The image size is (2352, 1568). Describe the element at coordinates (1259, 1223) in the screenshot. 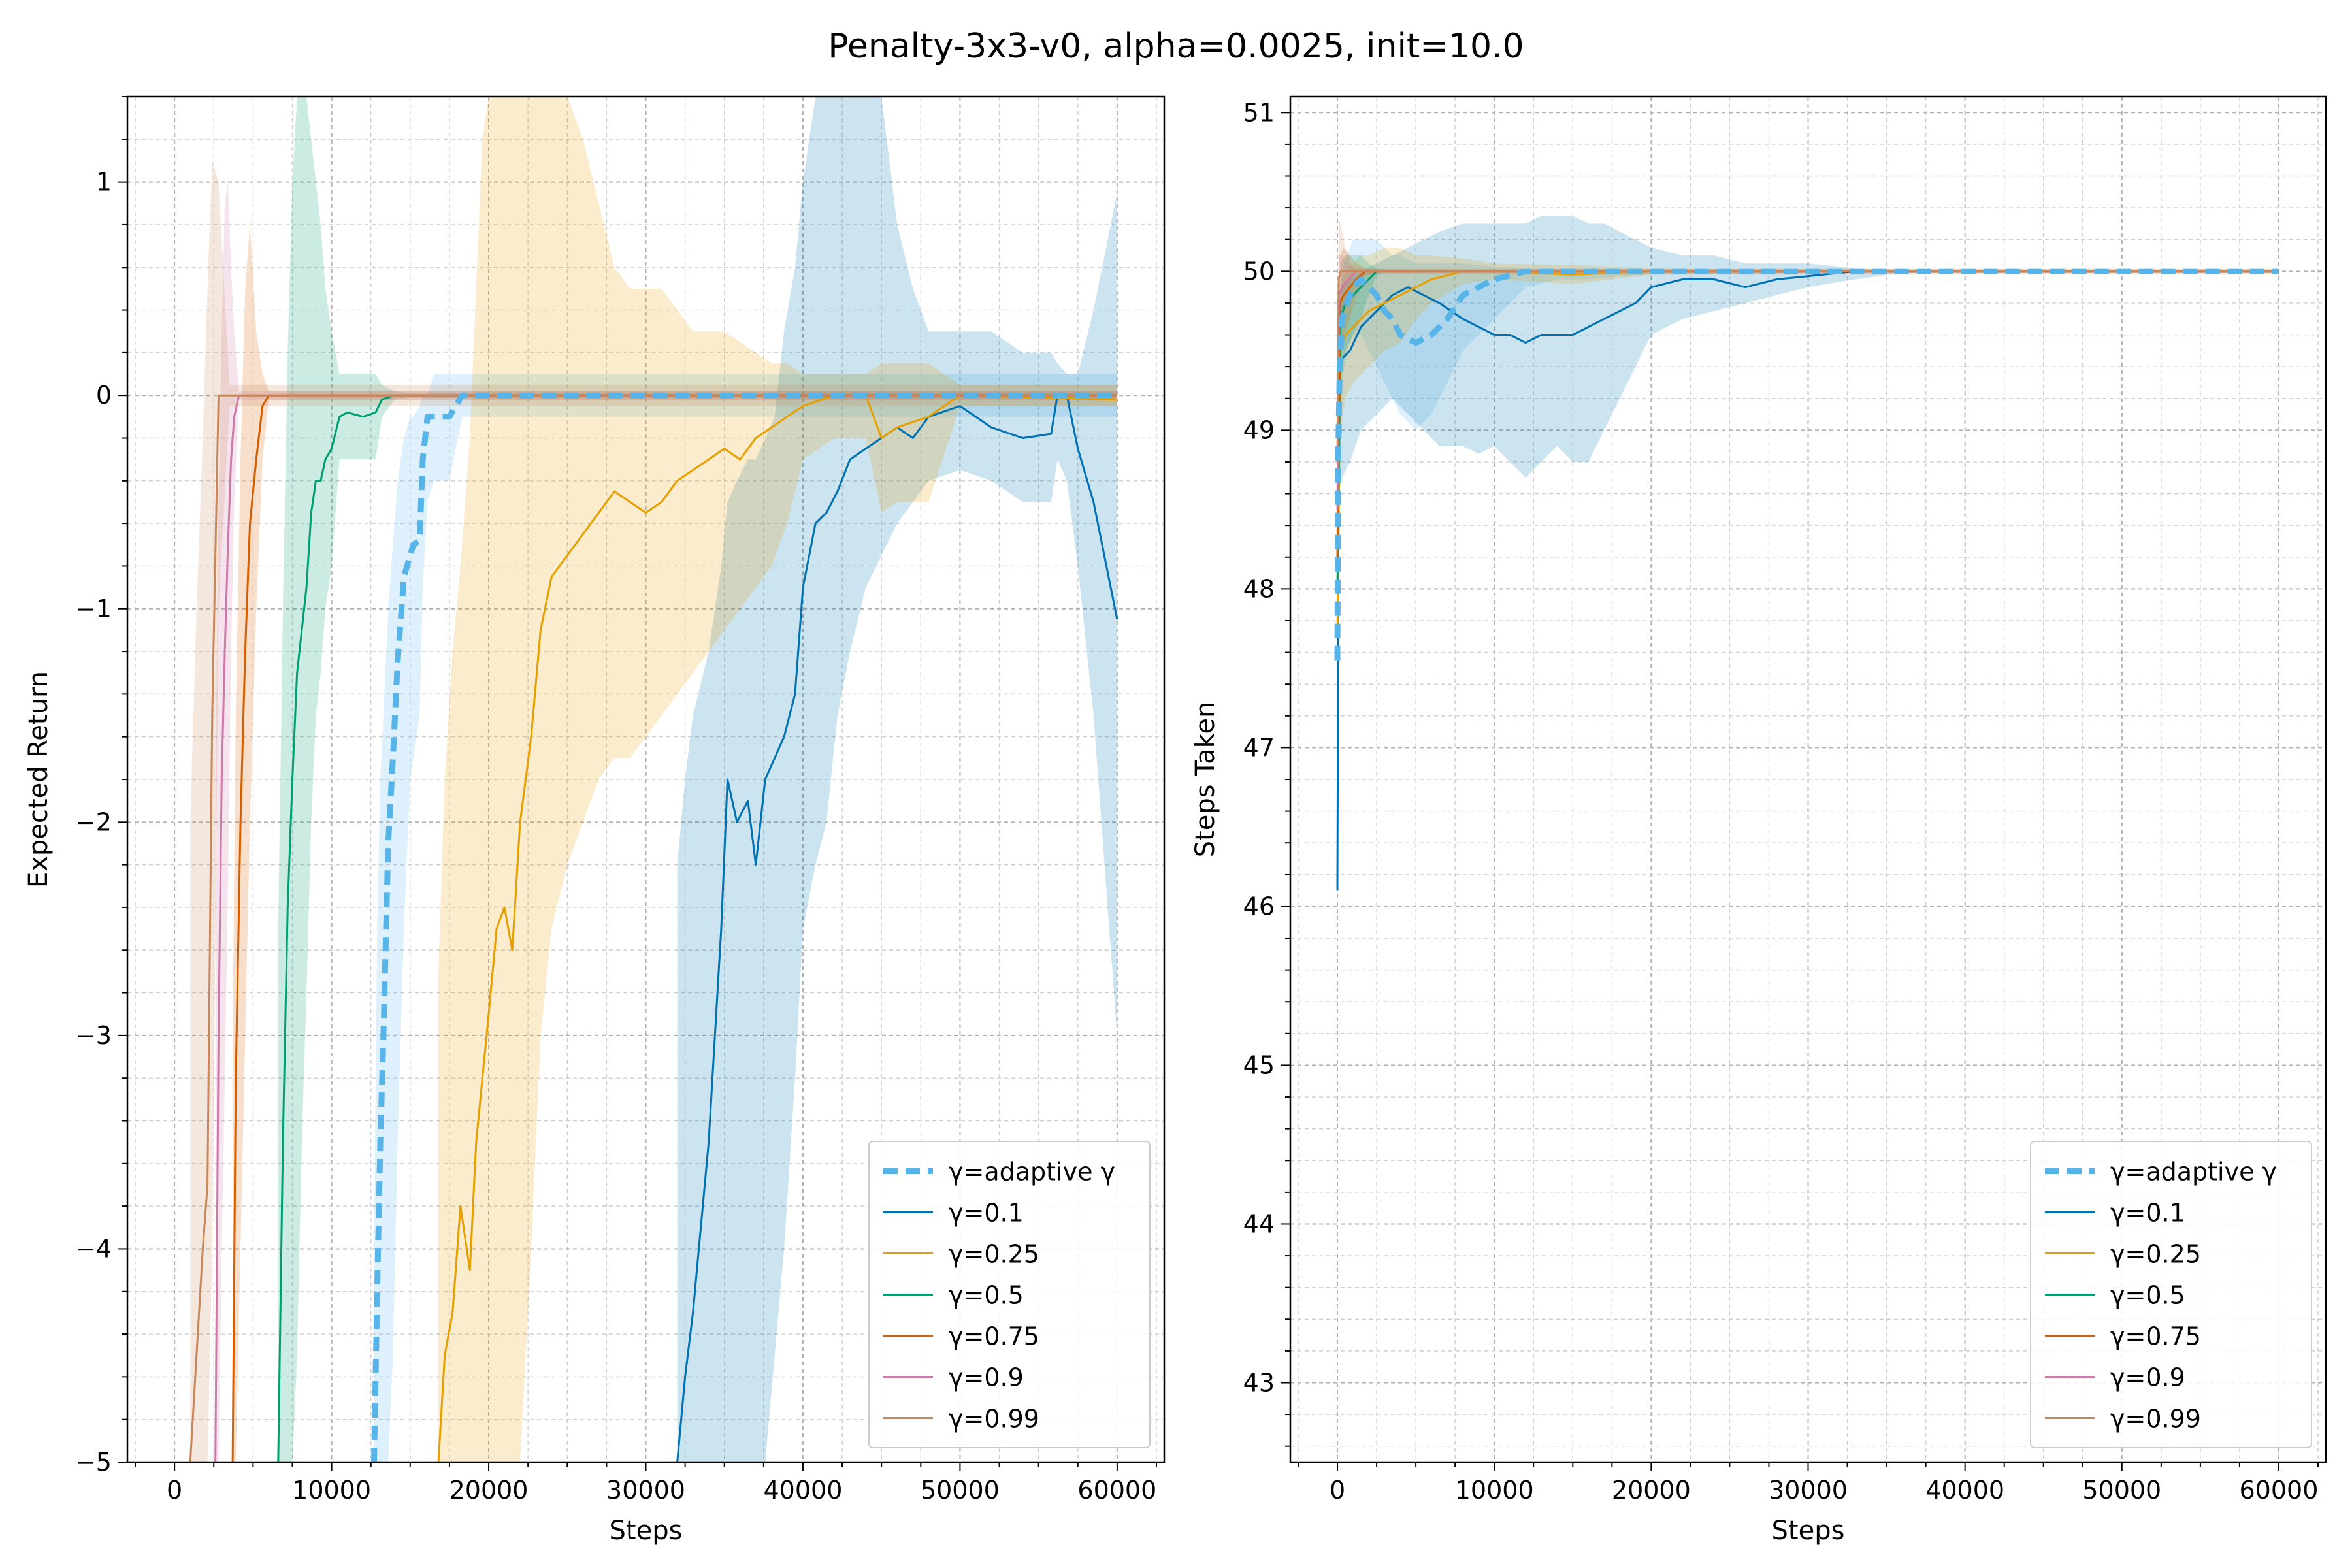

I see `y-tick-label: 44` at that location.